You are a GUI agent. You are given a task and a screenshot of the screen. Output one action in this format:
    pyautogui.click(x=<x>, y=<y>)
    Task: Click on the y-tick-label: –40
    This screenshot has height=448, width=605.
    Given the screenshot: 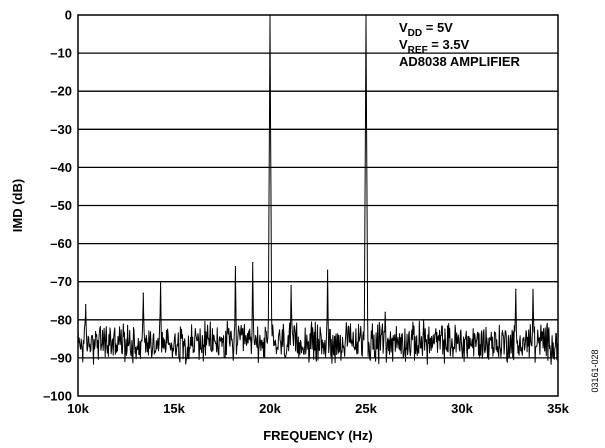 What is the action you would take?
    pyautogui.click(x=61, y=167)
    